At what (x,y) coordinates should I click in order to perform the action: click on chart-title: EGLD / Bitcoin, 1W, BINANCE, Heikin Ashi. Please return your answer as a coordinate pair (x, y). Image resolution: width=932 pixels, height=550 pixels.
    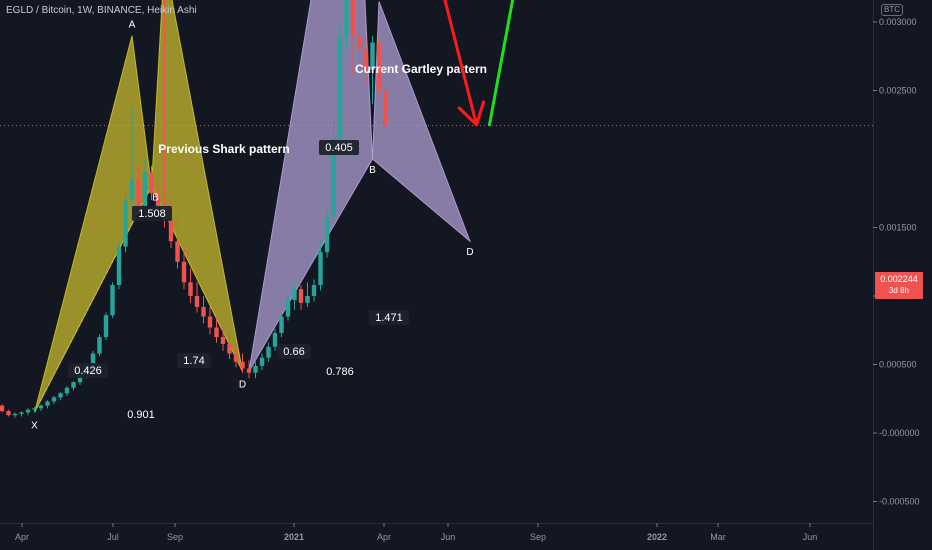
    Looking at the image, I should click on (101, 10).